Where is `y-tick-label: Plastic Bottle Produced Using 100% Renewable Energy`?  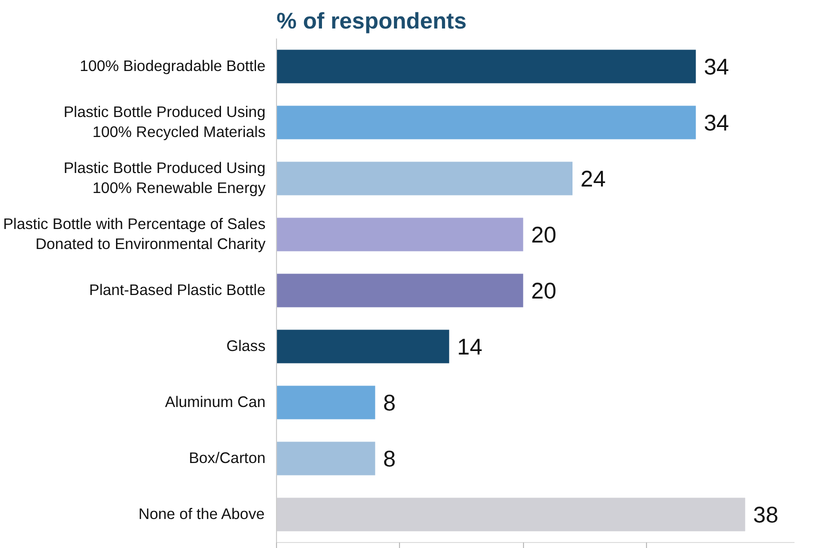
y-tick-label: Plastic Bottle Produced Using 100% Renewable Energy is located at coordinates (165, 179).